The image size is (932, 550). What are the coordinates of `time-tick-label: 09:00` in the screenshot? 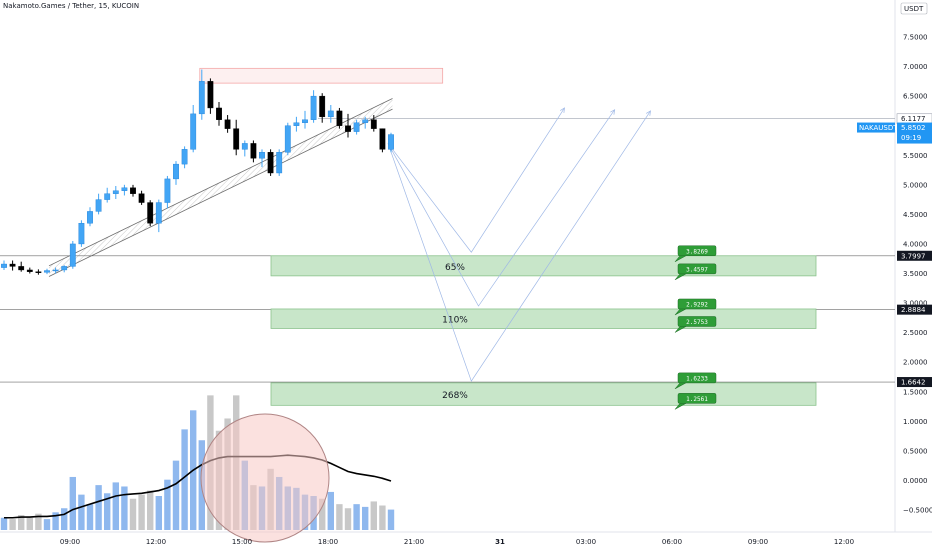 It's located at (70, 542).